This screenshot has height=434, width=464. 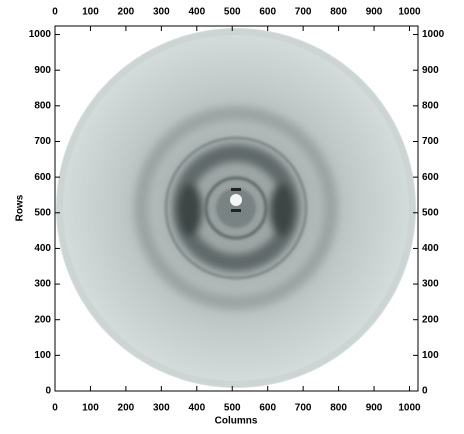 I want to click on y-axis-label: Rows, so click(x=20, y=207).